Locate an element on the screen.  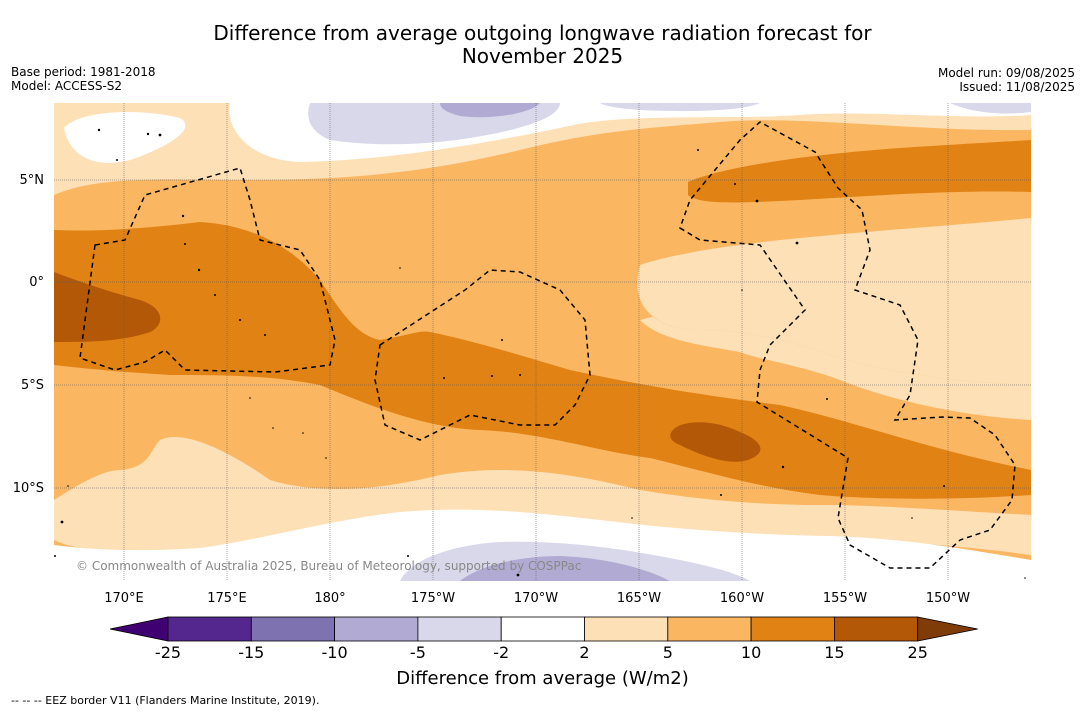
colorbar-tick-label: -5 is located at coordinates (417, 652).